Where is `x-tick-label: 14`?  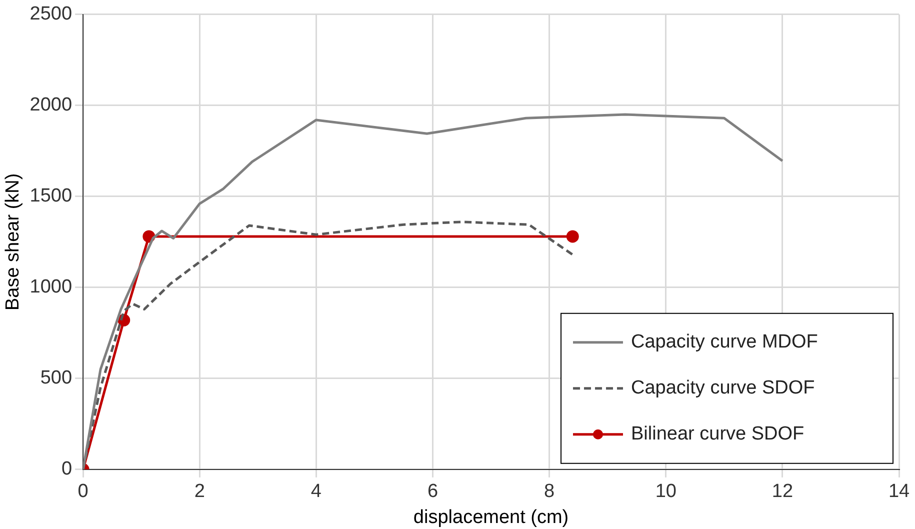 x-tick-label: 14 is located at coordinates (899, 491).